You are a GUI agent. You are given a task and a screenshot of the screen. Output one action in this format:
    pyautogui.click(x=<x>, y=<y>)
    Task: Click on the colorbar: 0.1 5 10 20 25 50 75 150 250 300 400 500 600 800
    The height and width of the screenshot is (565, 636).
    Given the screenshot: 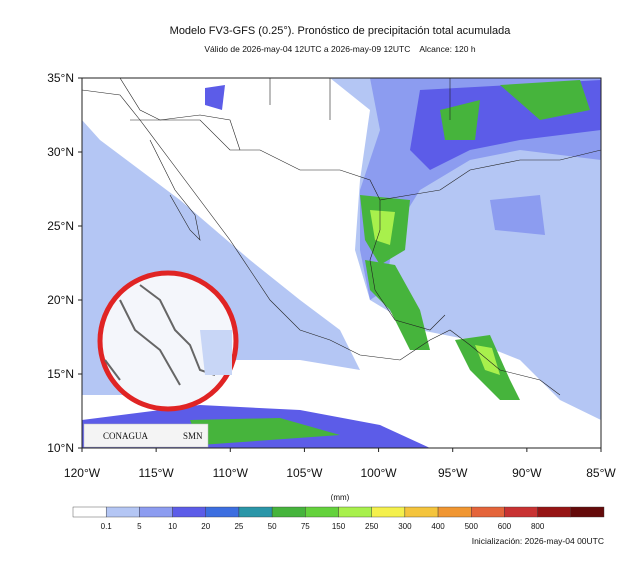 What is the action you would take?
    pyautogui.click(x=338, y=518)
    